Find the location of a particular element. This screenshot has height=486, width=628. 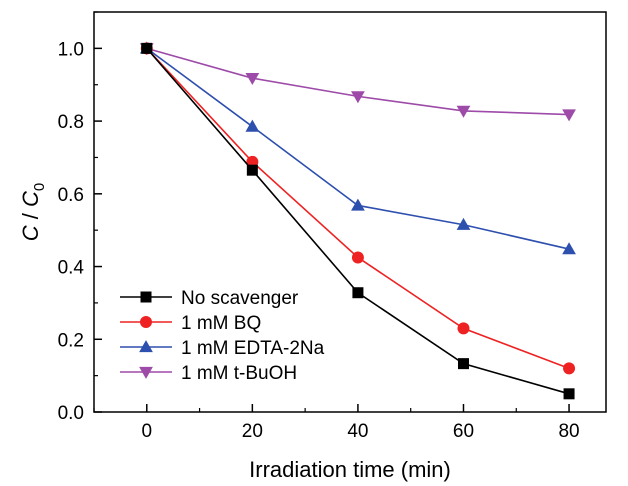

legend-item: 1 mM t-BuOH is located at coordinates (208, 373).